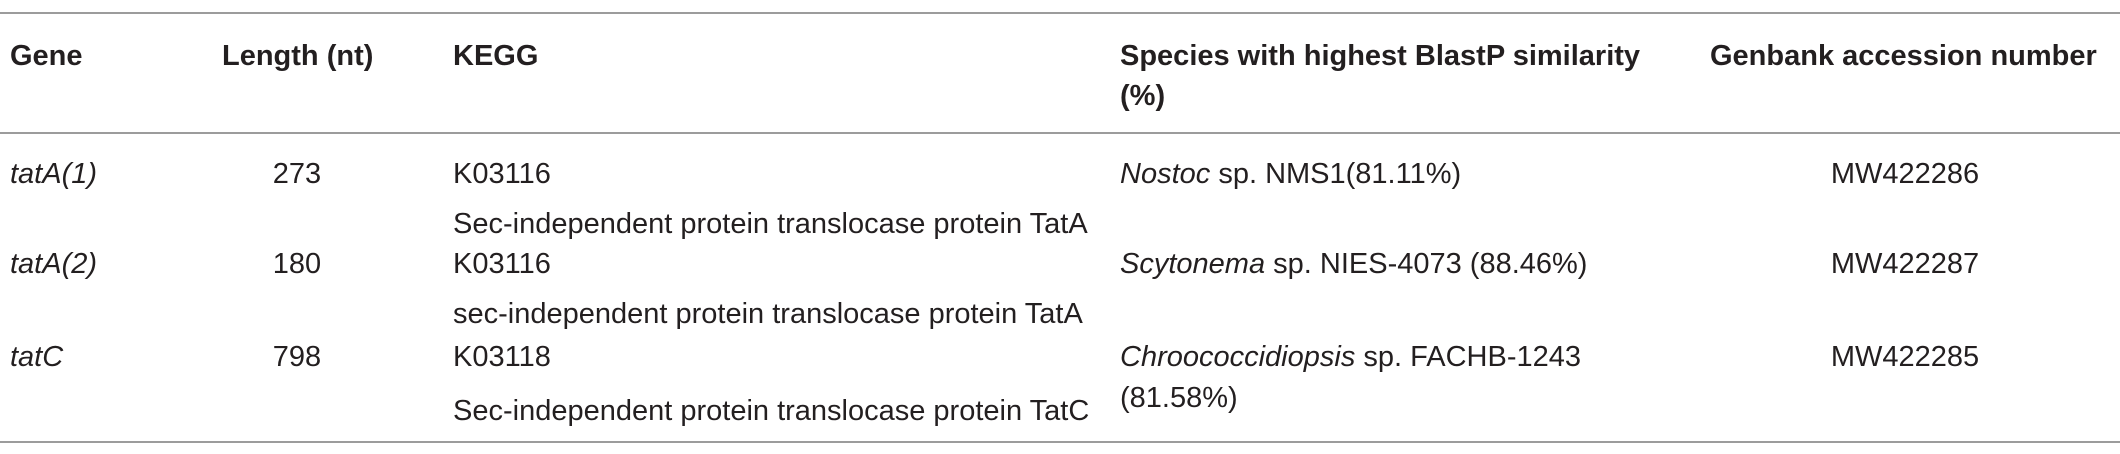 This screenshot has height=454, width=2120. I want to click on species-detail: sp. NIES-4073 (88.46%), so click(1426, 264).